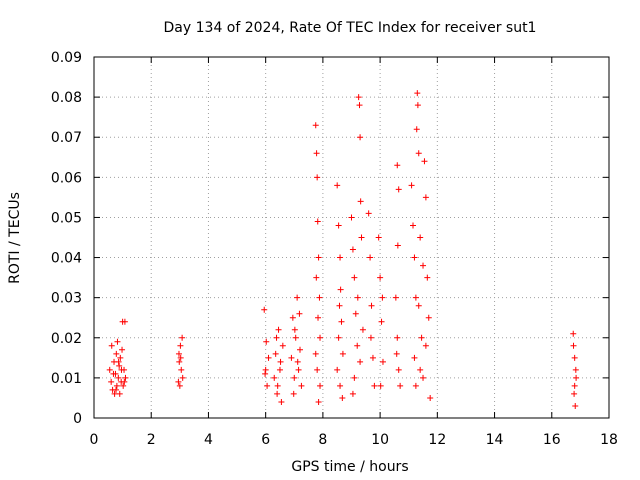  What do you see at coordinates (265, 440) in the screenshot?
I see `x-tick-label: 6` at bounding box center [265, 440].